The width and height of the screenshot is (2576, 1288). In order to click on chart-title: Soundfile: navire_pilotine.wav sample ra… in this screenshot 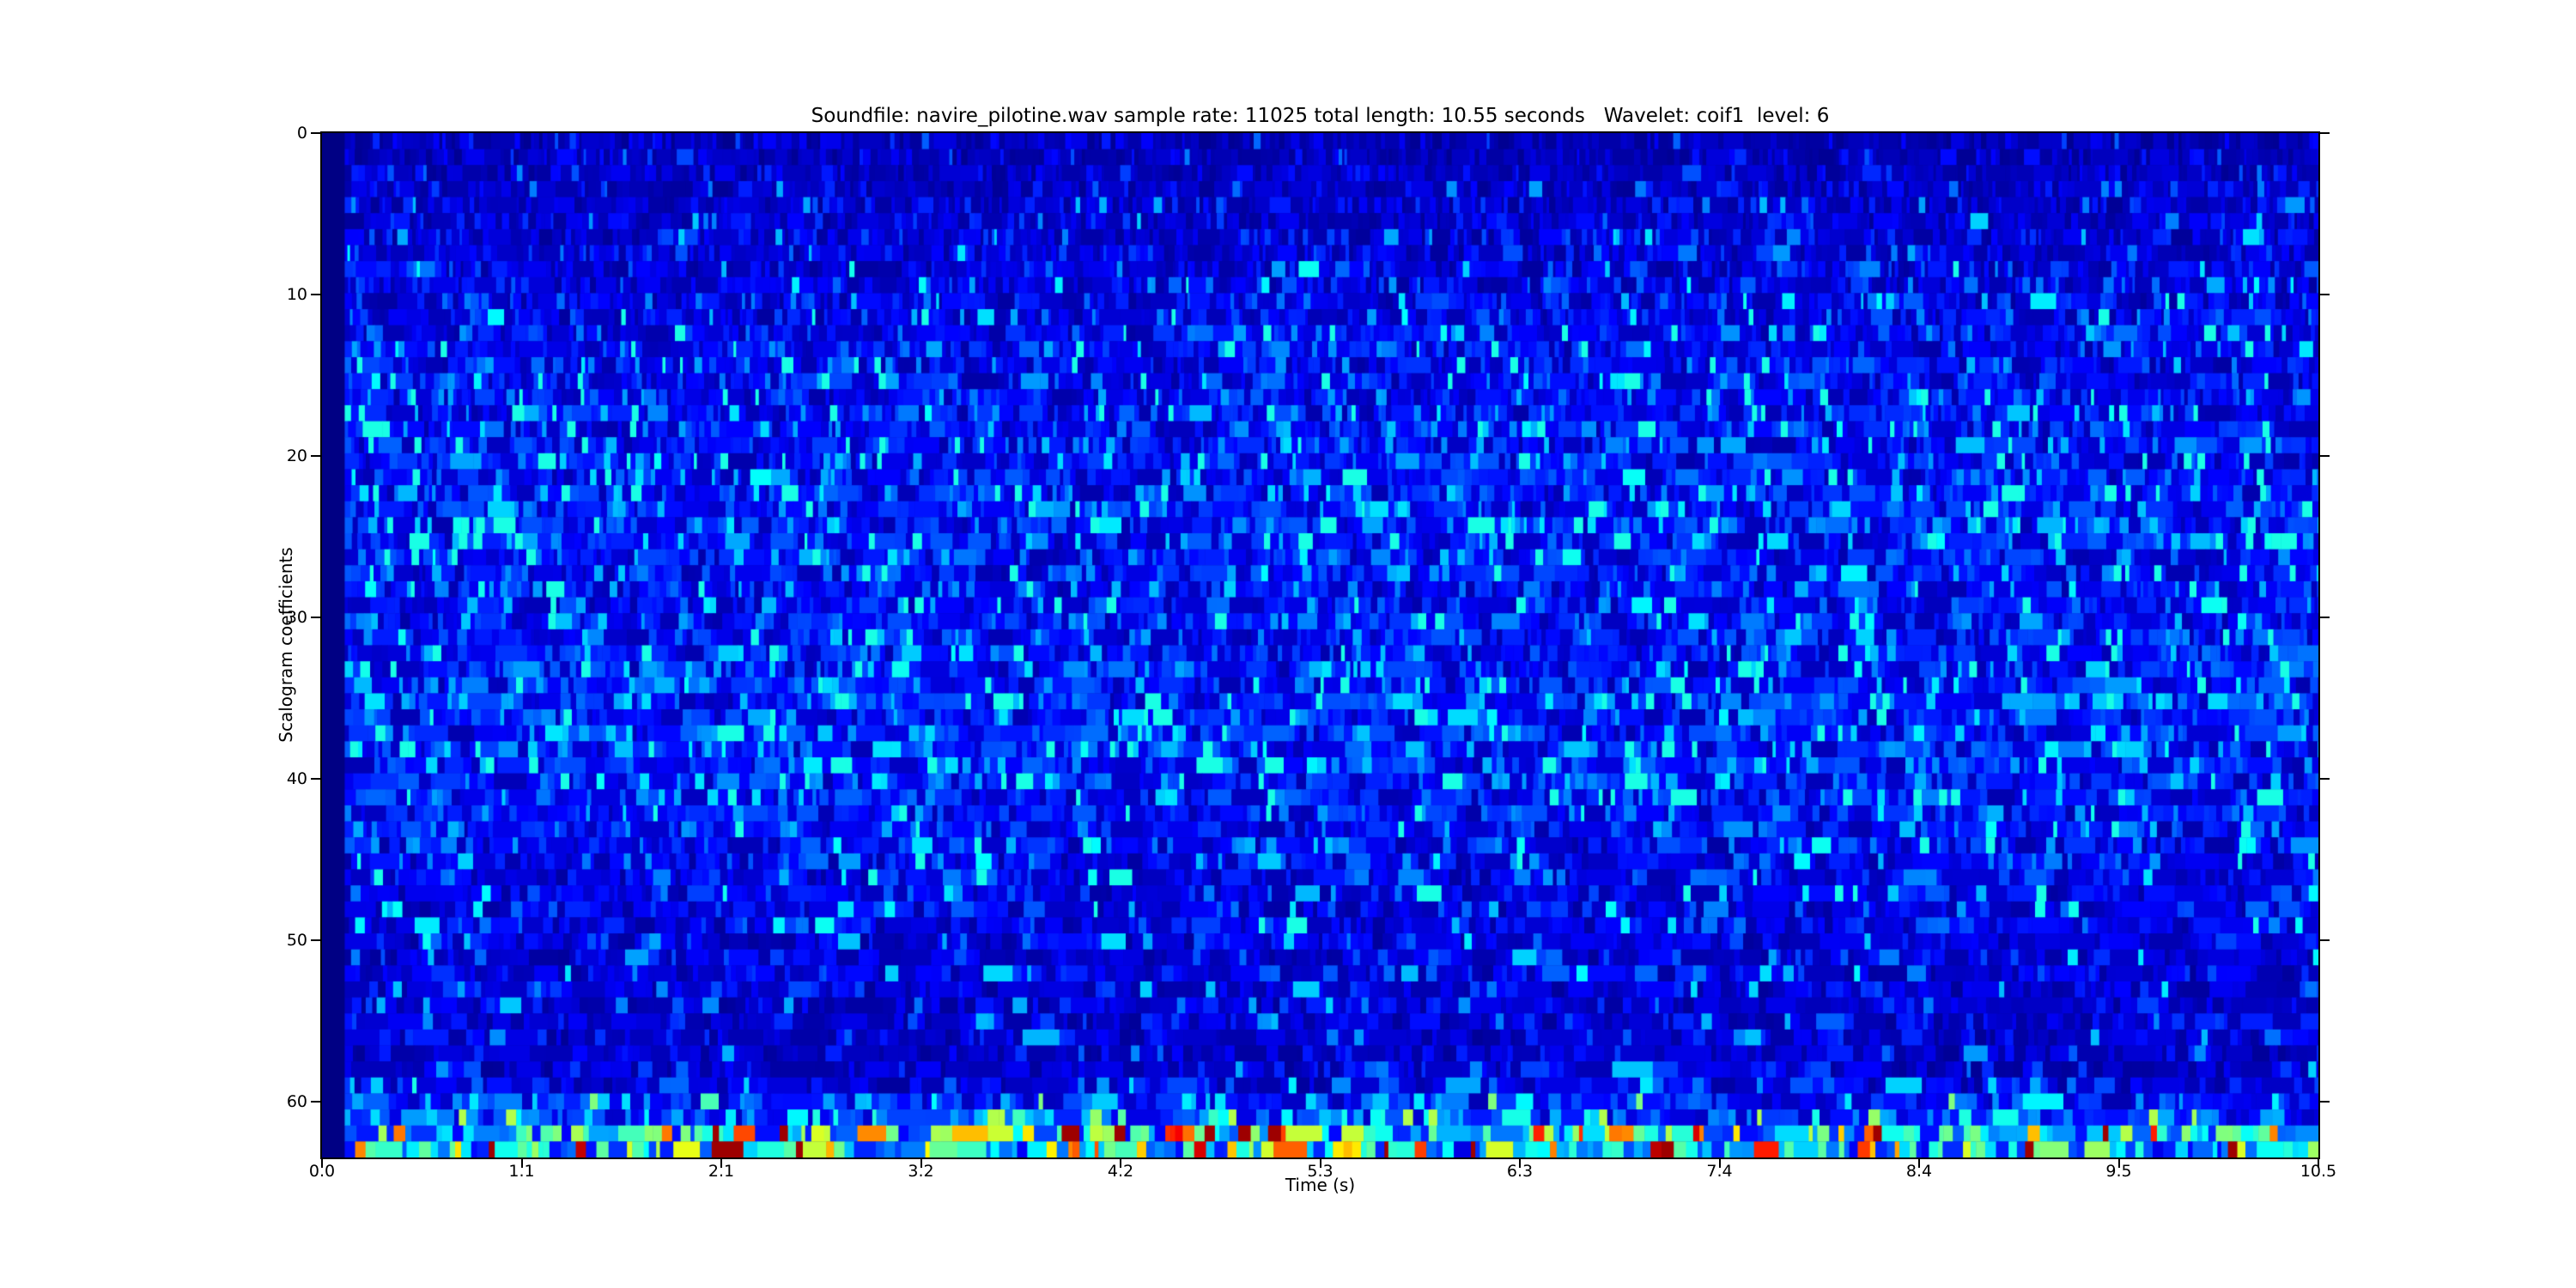, I will do `click(1320, 116)`.